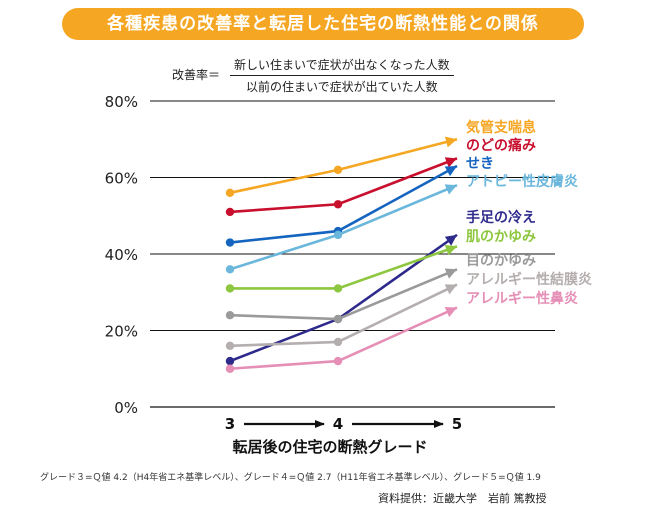 This screenshot has height=513, width=647. Describe the element at coordinates (457, 424) in the screenshot. I see `x-tick-label: 5` at that location.